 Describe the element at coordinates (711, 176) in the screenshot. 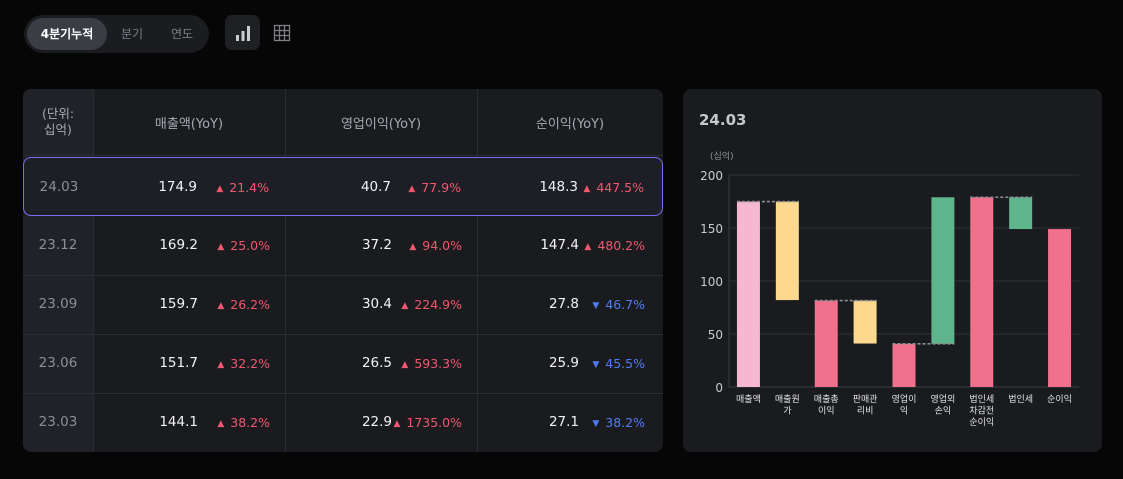

I see `y-tick-label: 200` at that location.